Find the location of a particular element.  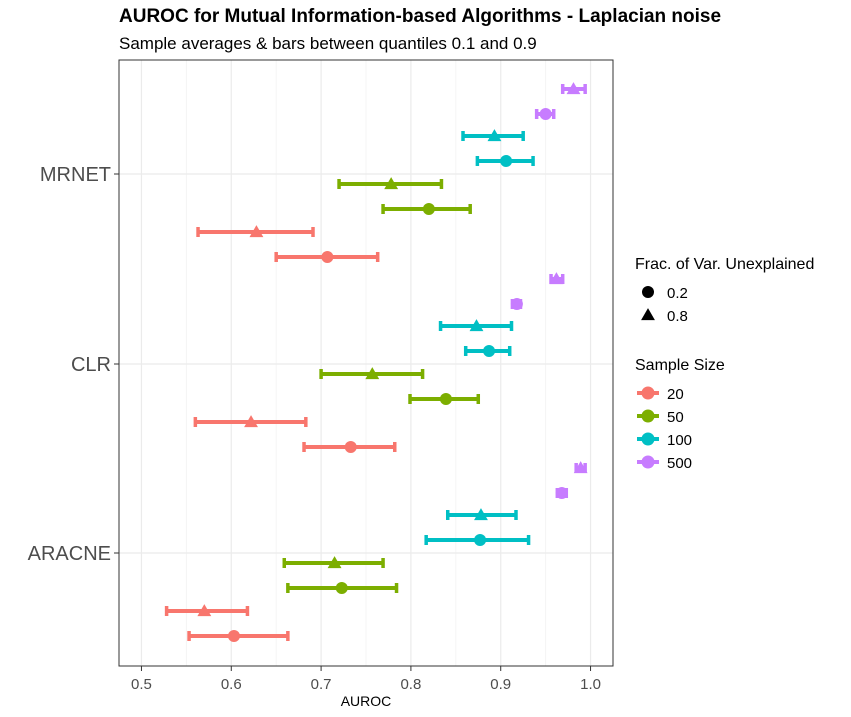

x-axis-label: AUROC is located at coordinates (366, 701).